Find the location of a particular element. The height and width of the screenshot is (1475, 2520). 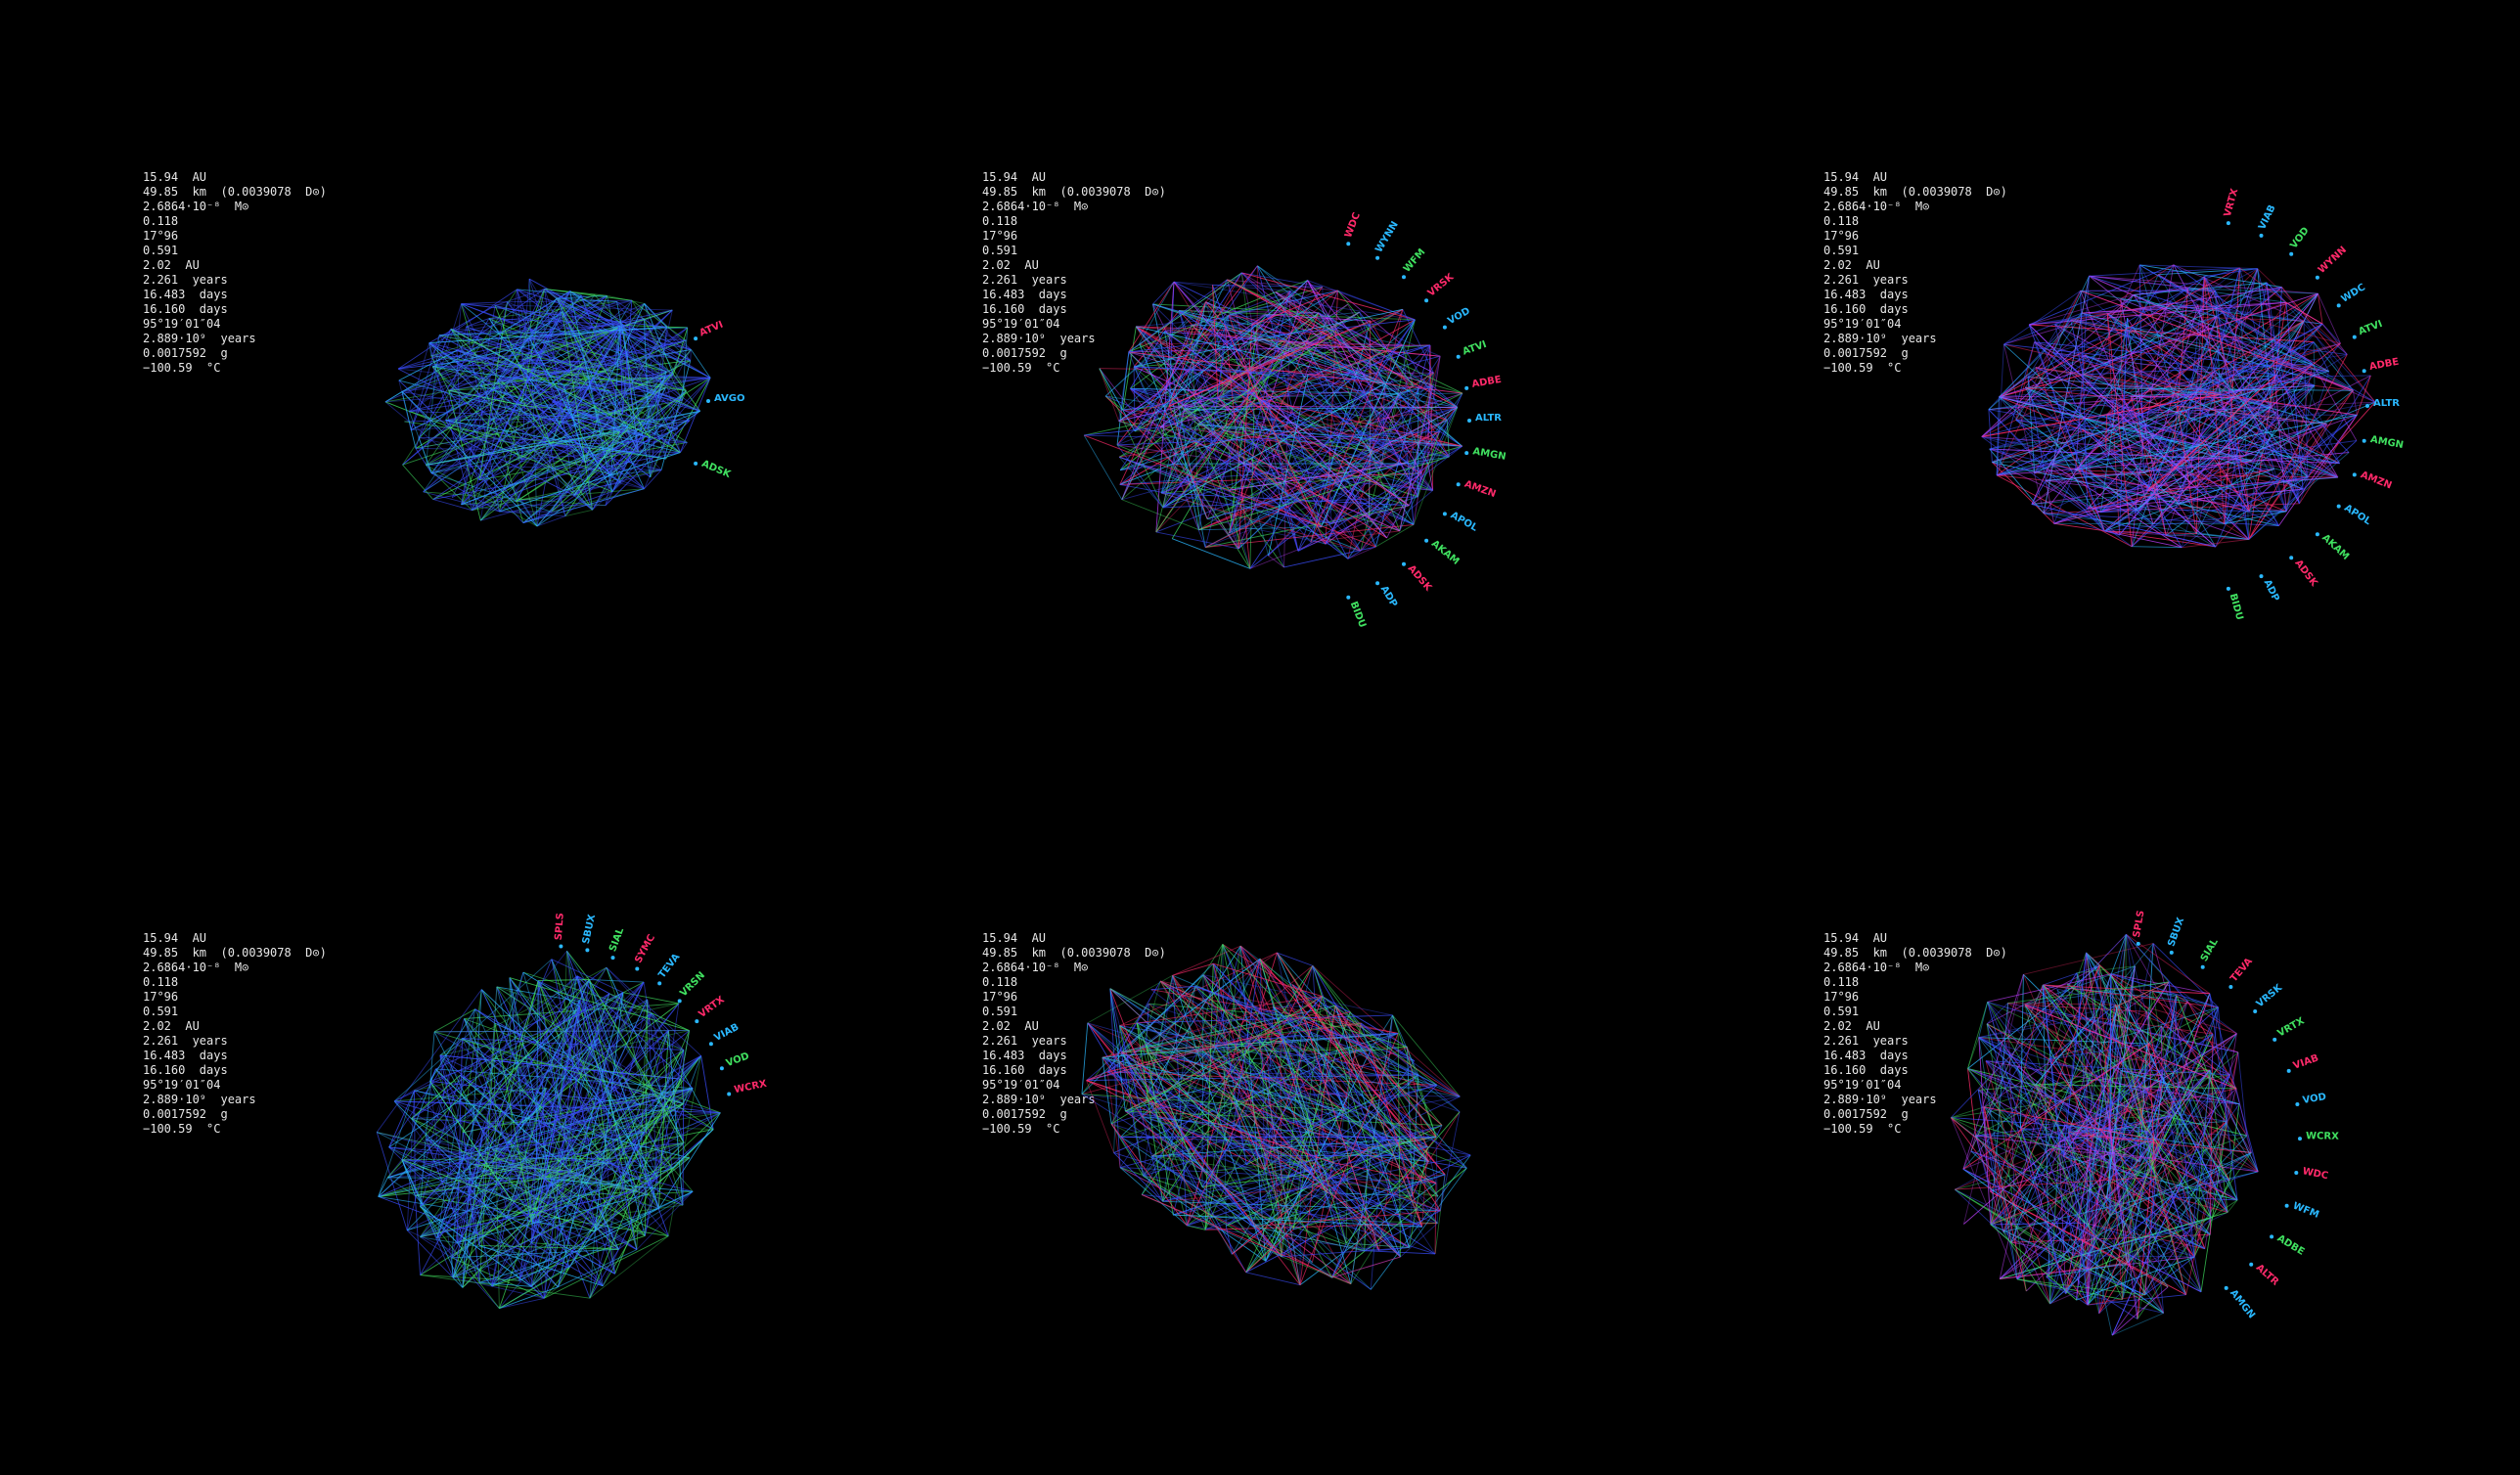

stat-line: 16.483 days is located at coordinates (185, 294).